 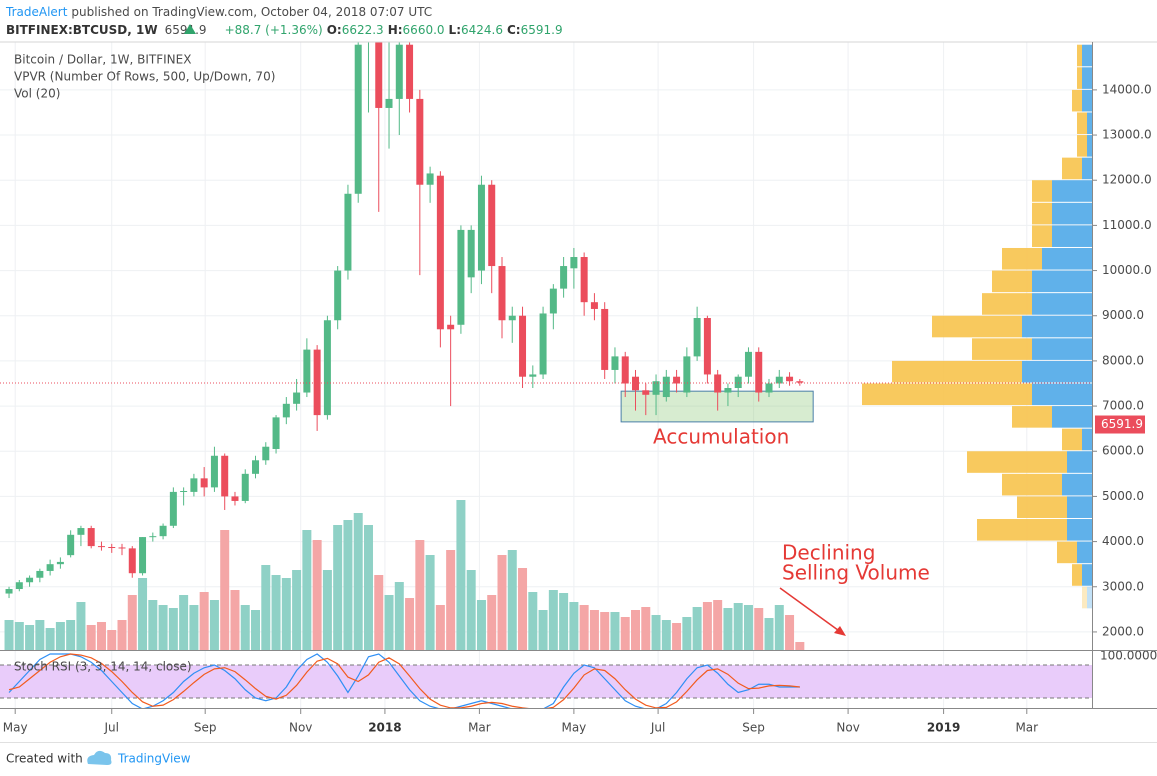 I want to click on rsi-pane, so click(x=546, y=679).